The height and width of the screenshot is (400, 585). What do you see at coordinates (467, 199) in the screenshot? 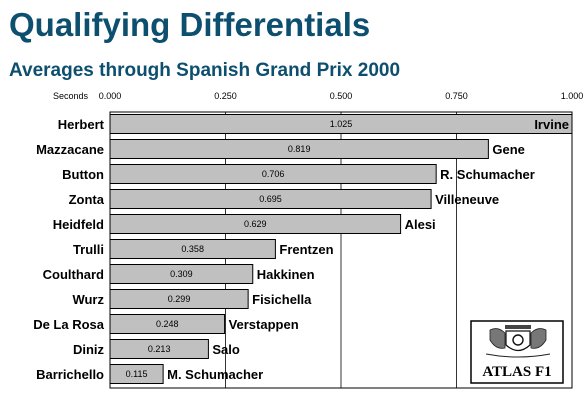
I see `teammate-label: Villeneuve` at bounding box center [467, 199].